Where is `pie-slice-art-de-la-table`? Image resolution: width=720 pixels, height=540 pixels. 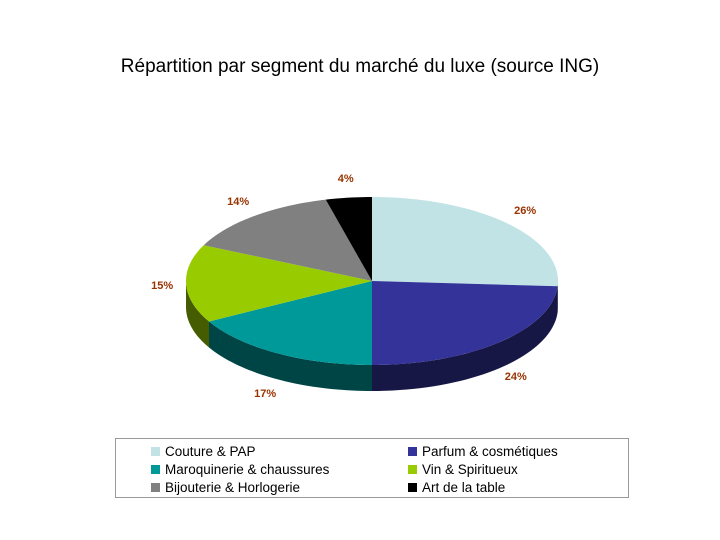
pie-slice-art-de-la-table is located at coordinates (348, 239).